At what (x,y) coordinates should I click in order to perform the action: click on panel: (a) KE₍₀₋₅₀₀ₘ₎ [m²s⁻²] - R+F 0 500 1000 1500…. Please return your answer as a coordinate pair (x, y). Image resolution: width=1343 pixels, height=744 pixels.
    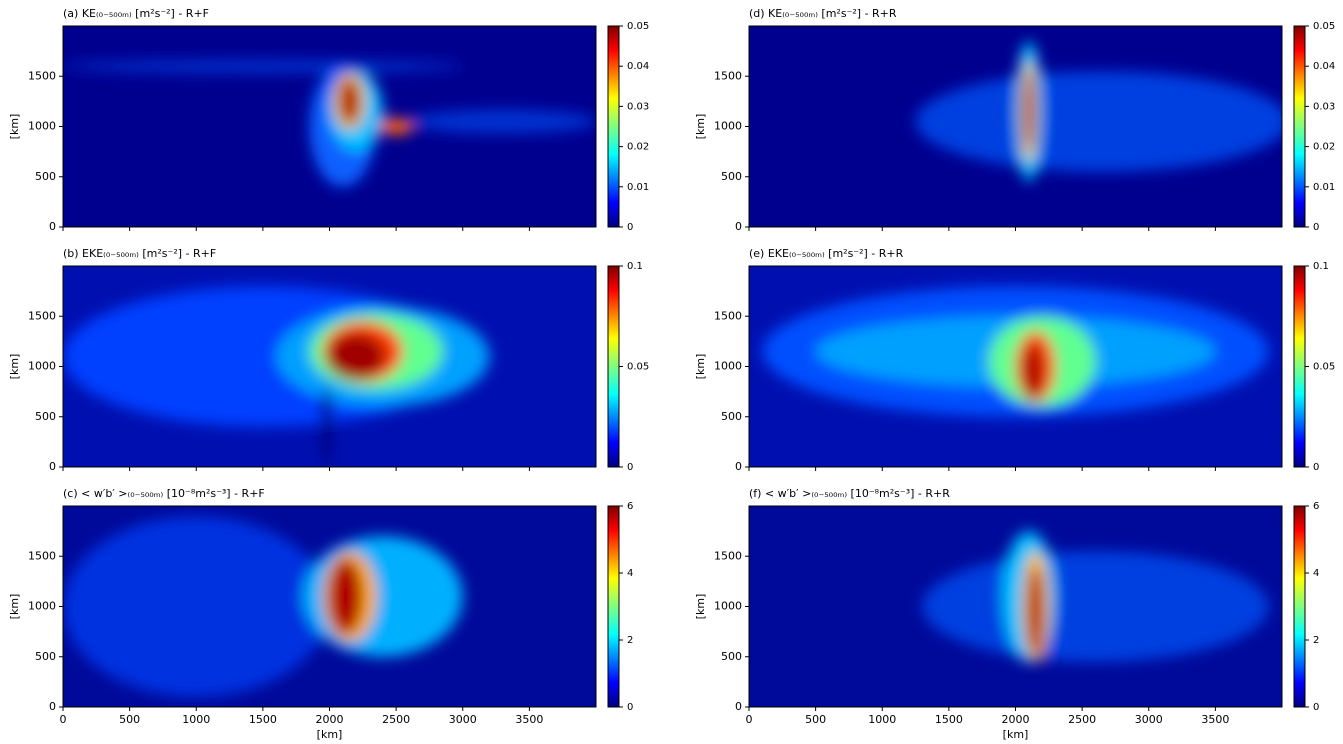
    Looking at the image, I should click on (328, 120).